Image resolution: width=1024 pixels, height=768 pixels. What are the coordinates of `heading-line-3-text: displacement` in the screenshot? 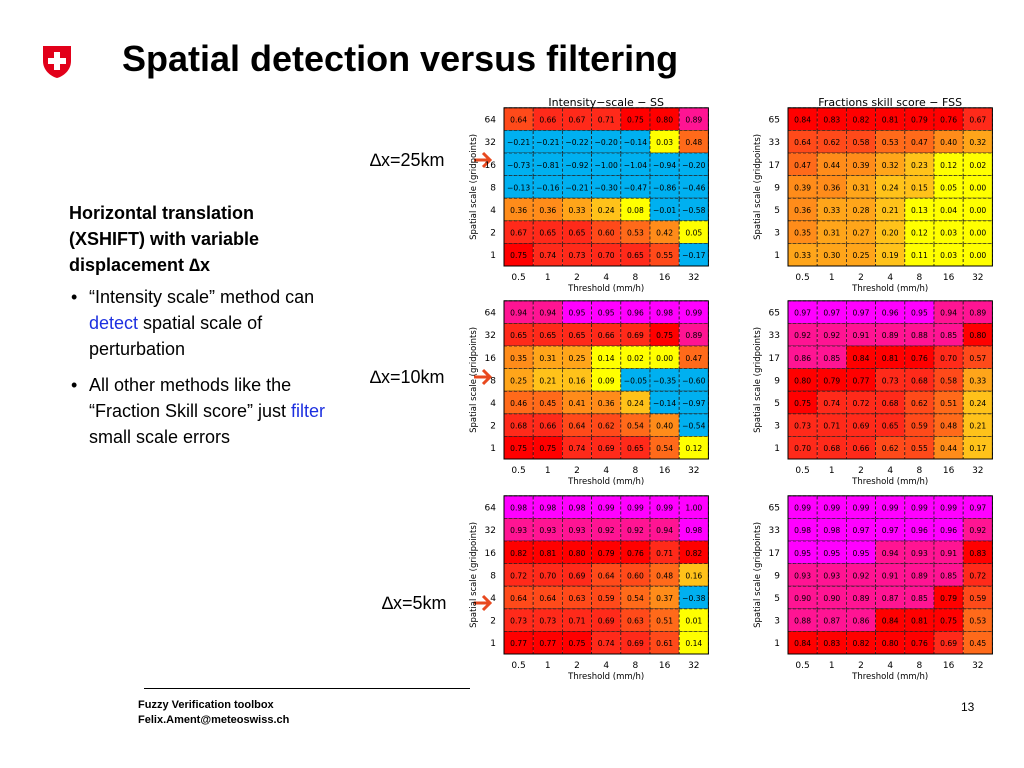 It's located at (129, 265).